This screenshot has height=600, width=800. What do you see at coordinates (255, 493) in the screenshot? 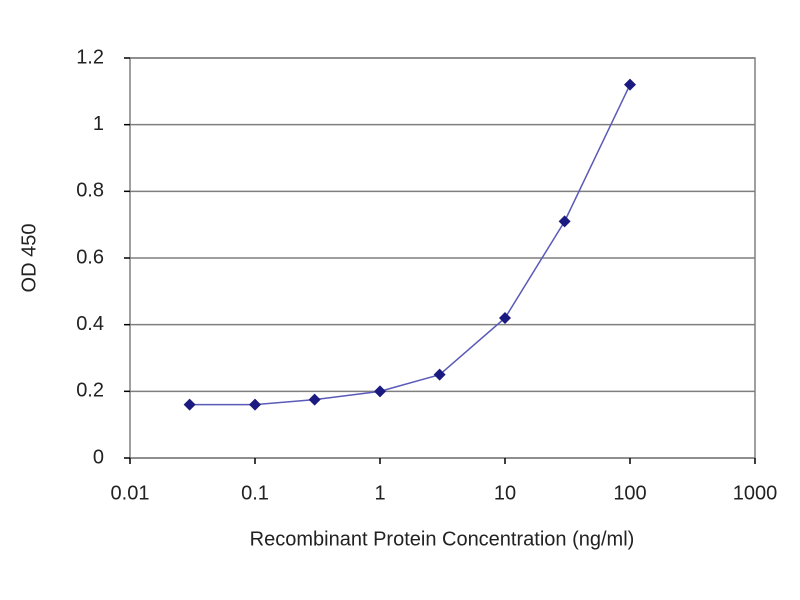
I see `x-tick-label: 0.1` at bounding box center [255, 493].